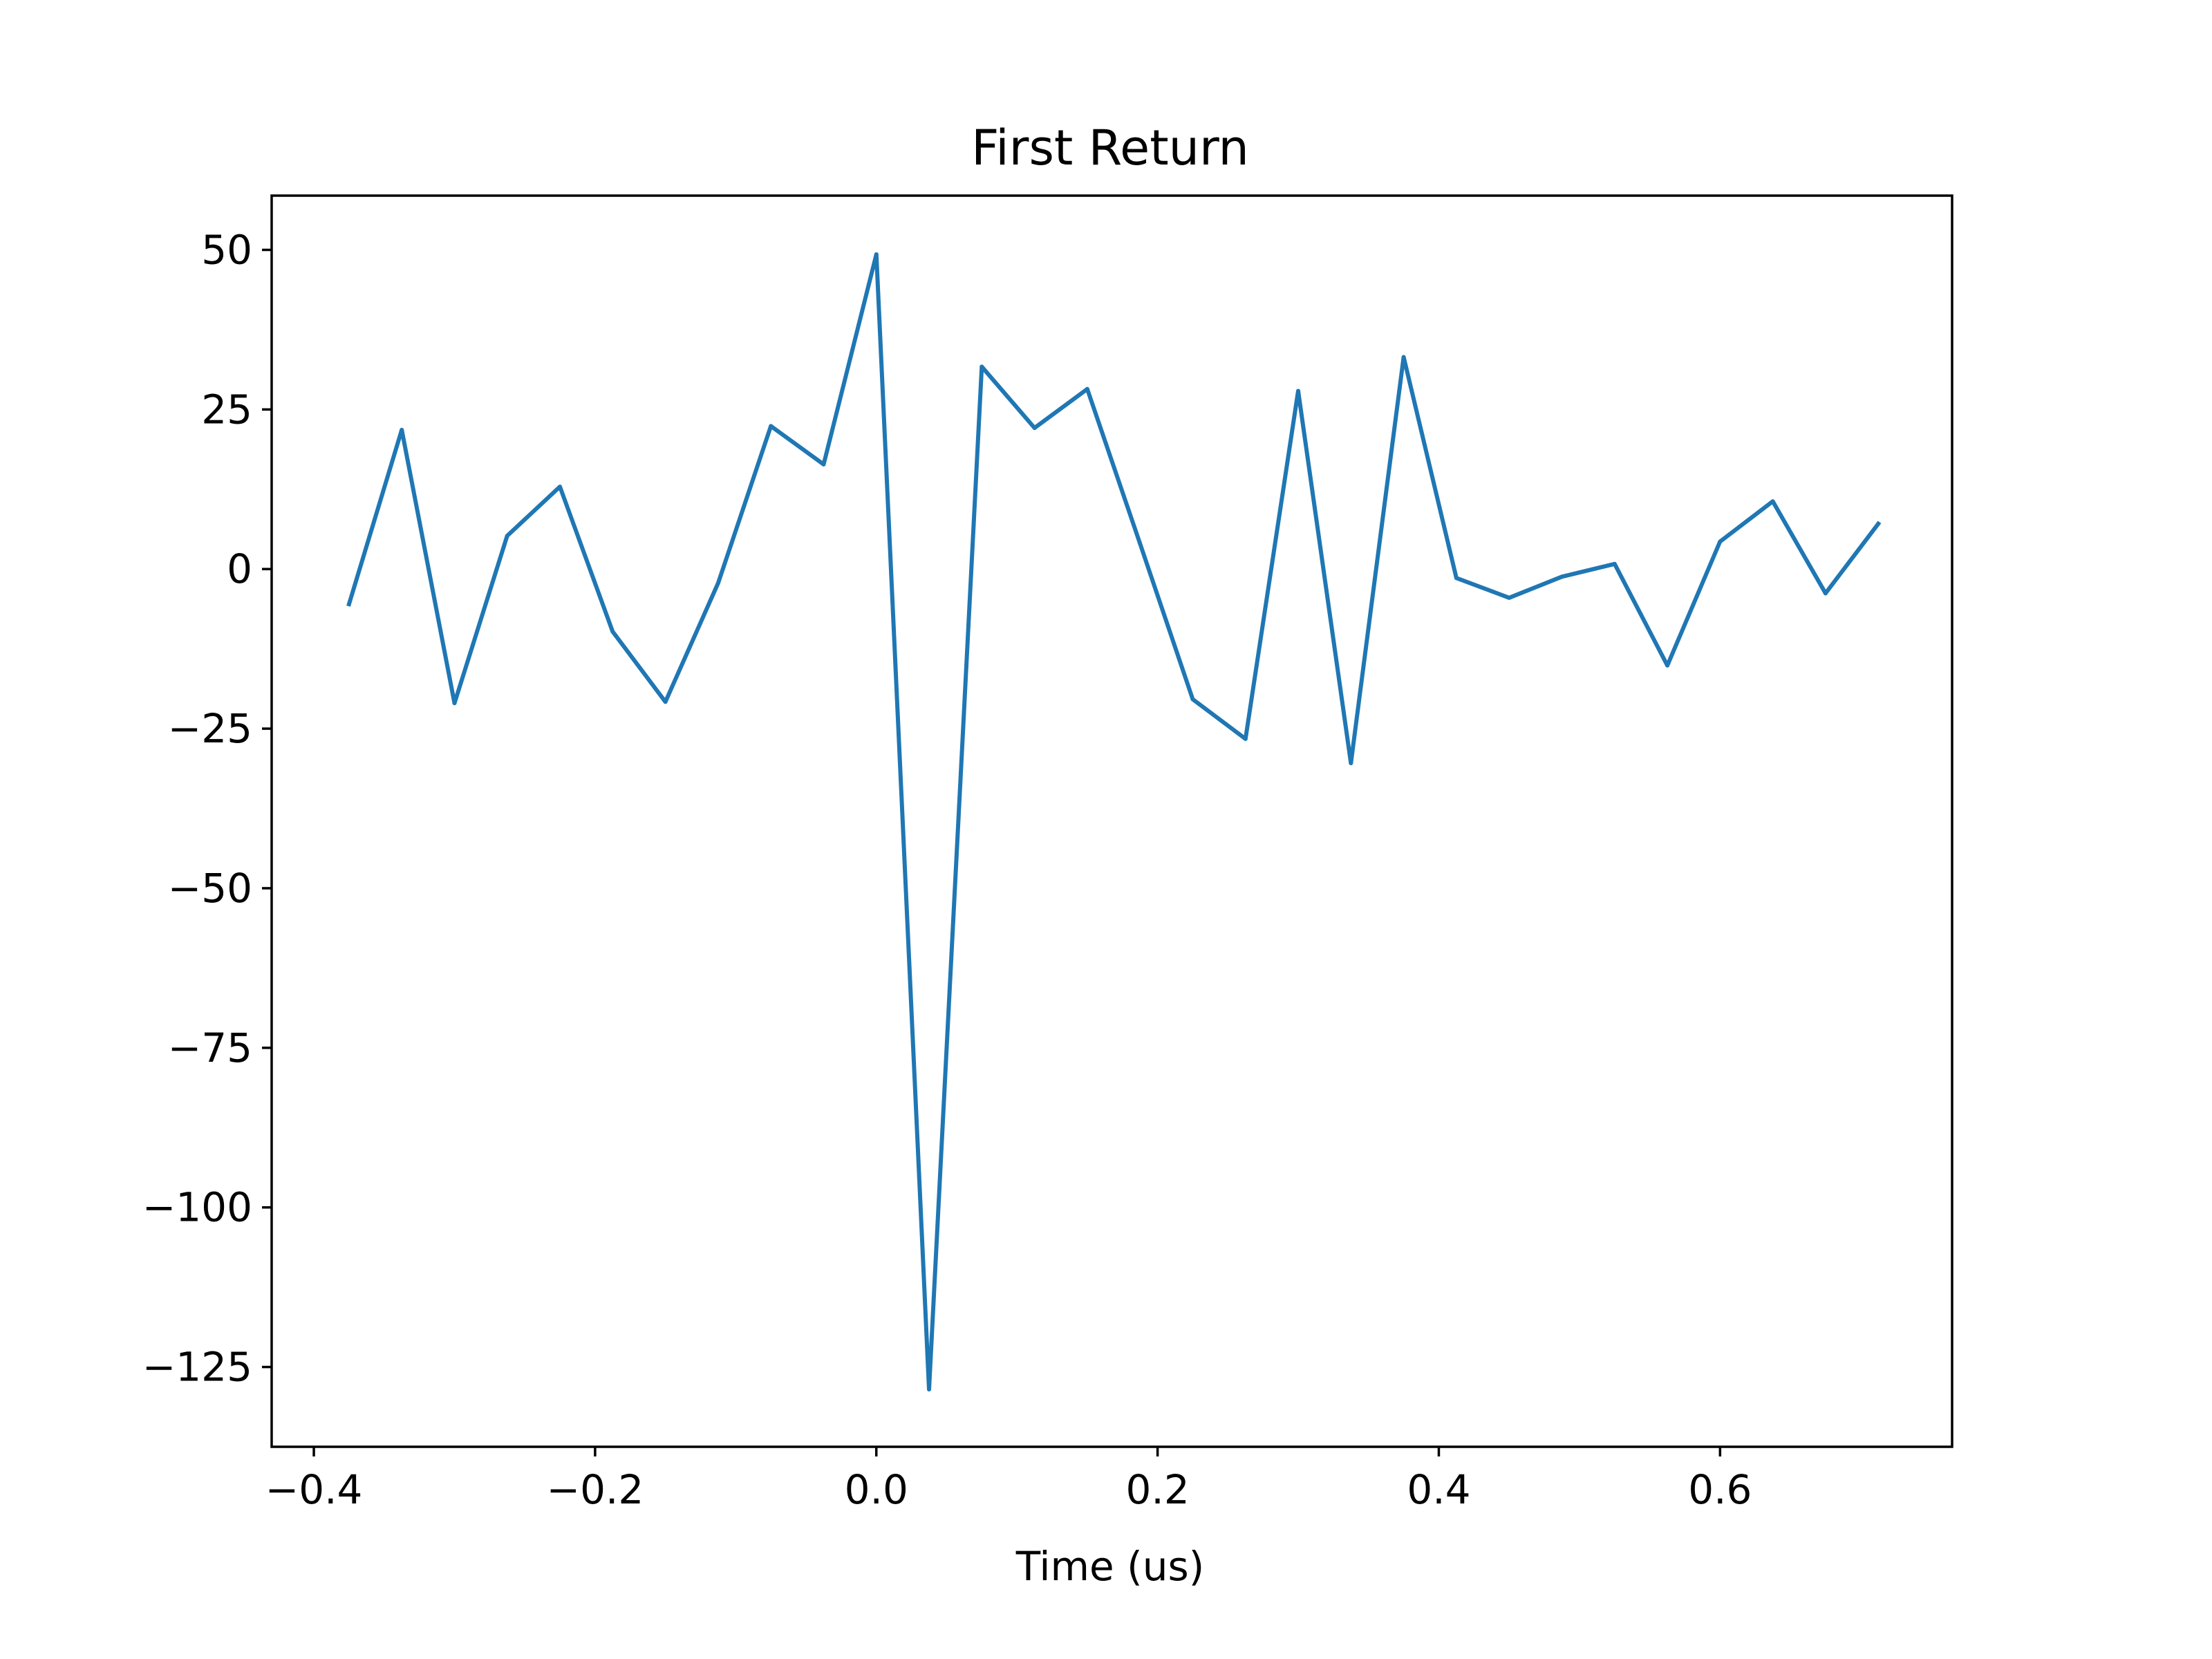 The width and height of the screenshot is (2212, 1659). I want to click on y-tick-label: −25, so click(210, 728).